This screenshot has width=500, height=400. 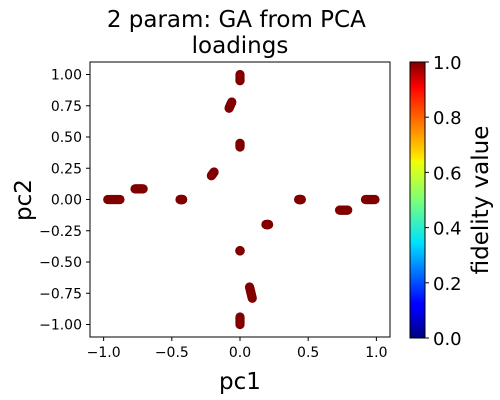 What do you see at coordinates (66, 107) in the screenshot?
I see `y-tick-label: 0.75` at bounding box center [66, 107].